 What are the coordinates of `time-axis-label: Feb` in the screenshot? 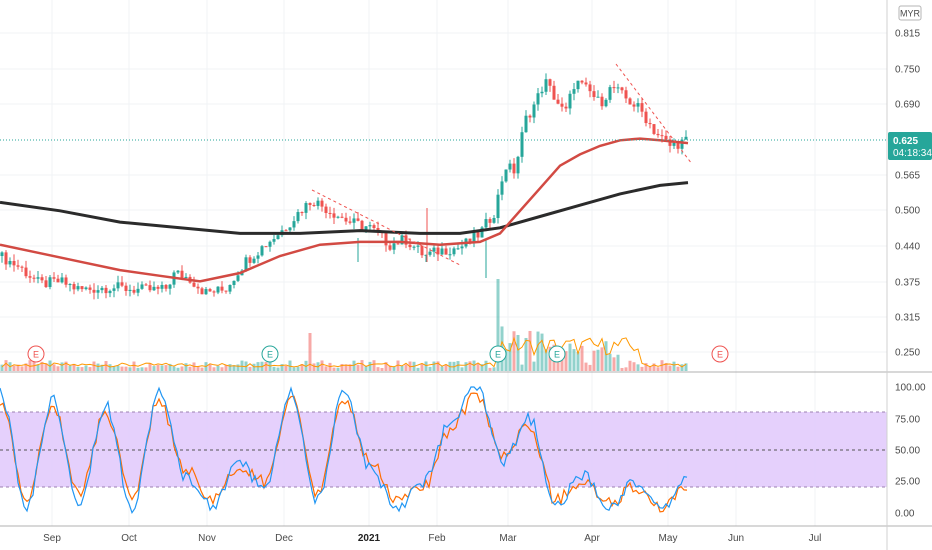 It's located at (437, 538).